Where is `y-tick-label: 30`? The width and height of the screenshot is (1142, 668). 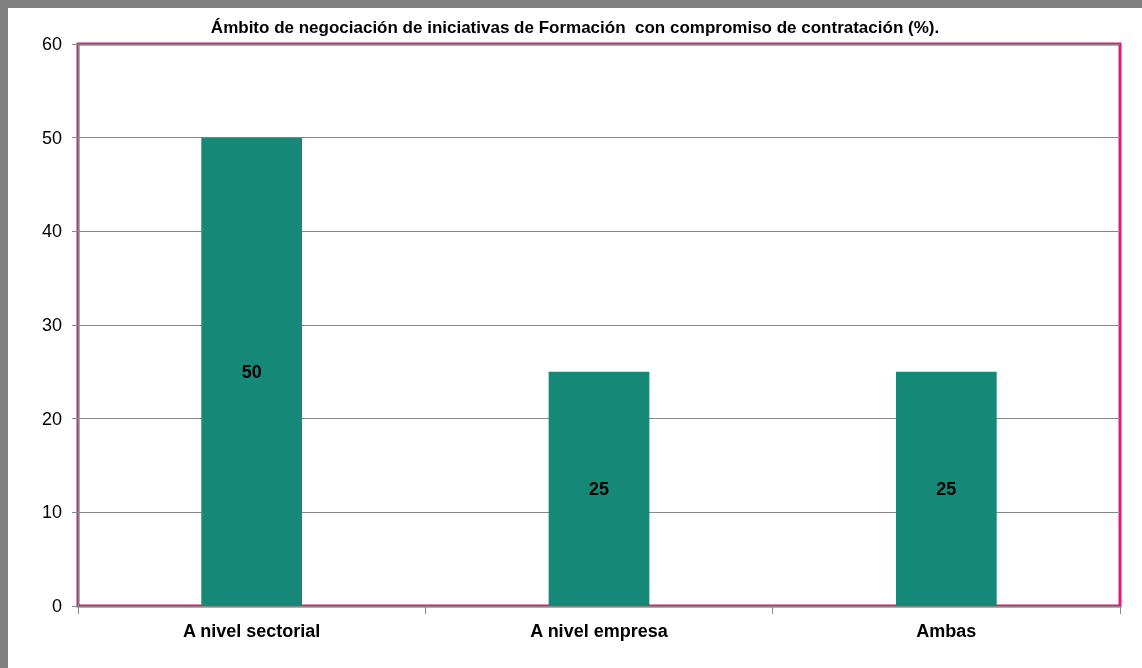
y-tick-label: 30 is located at coordinates (51, 325).